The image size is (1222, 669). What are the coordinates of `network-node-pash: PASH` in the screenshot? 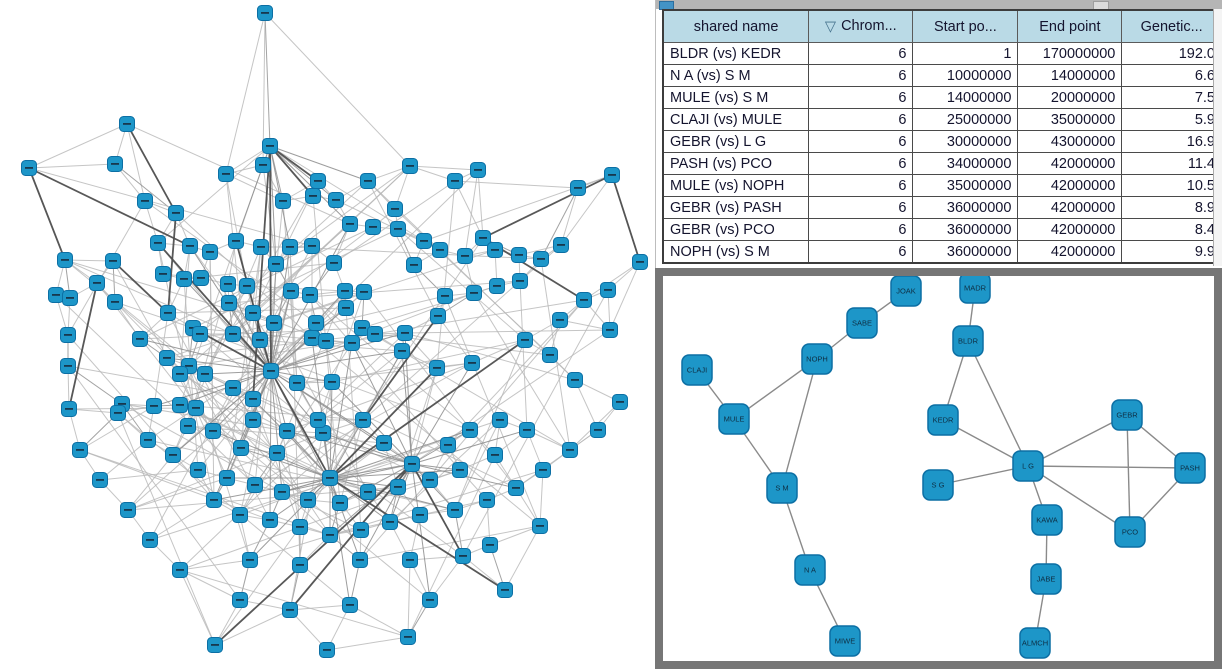 It's located at (1190, 468).